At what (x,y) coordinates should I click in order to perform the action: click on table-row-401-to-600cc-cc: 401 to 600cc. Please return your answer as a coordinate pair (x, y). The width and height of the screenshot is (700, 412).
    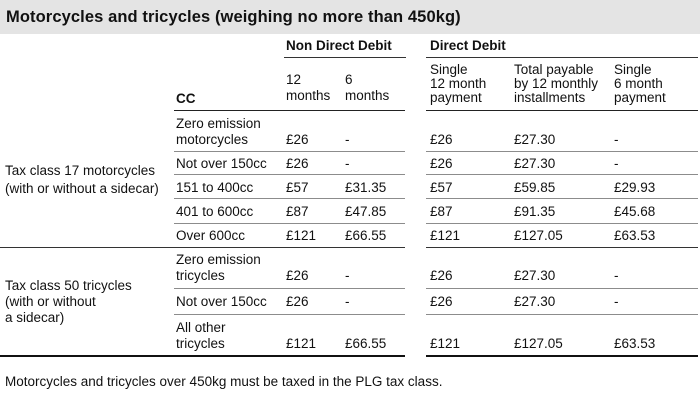
    Looking at the image, I should click on (215, 211).